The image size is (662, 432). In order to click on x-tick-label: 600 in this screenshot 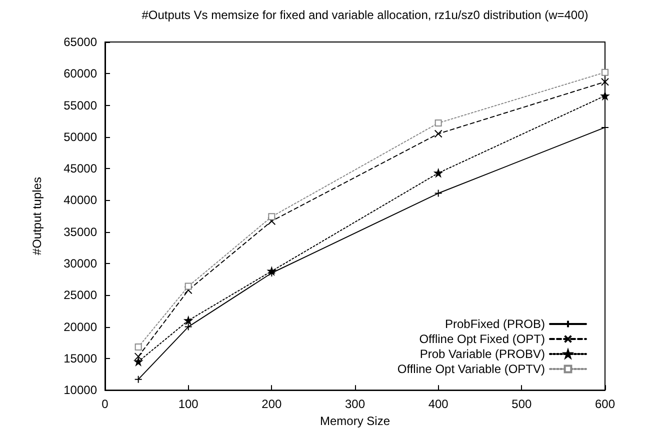, I will do `click(605, 404)`.